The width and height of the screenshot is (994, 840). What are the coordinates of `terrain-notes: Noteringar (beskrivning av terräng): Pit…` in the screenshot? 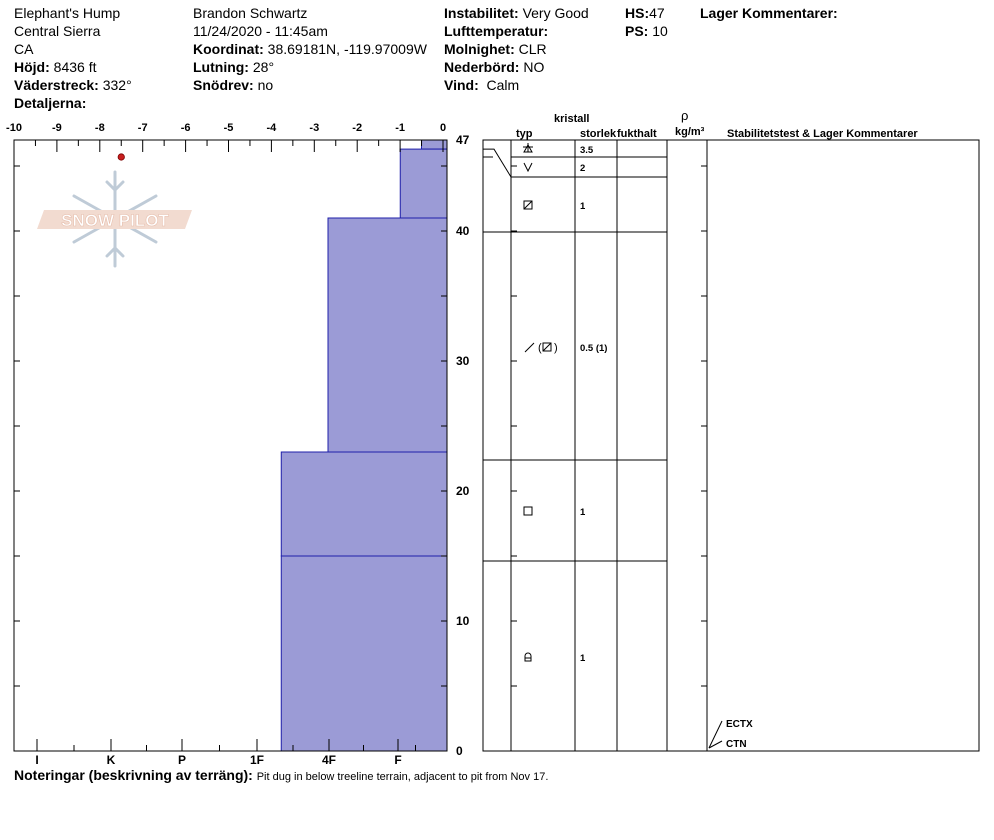 It's located at (281, 775).